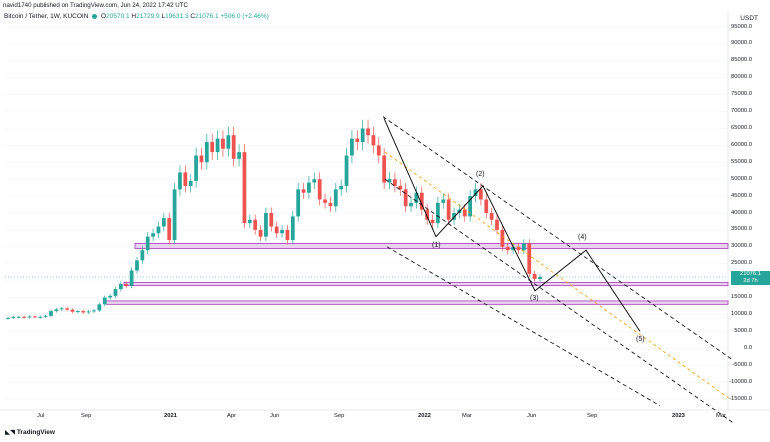  What do you see at coordinates (741, 212) in the screenshot?
I see `price-tick-label: 40000.0` at bounding box center [741, 212].